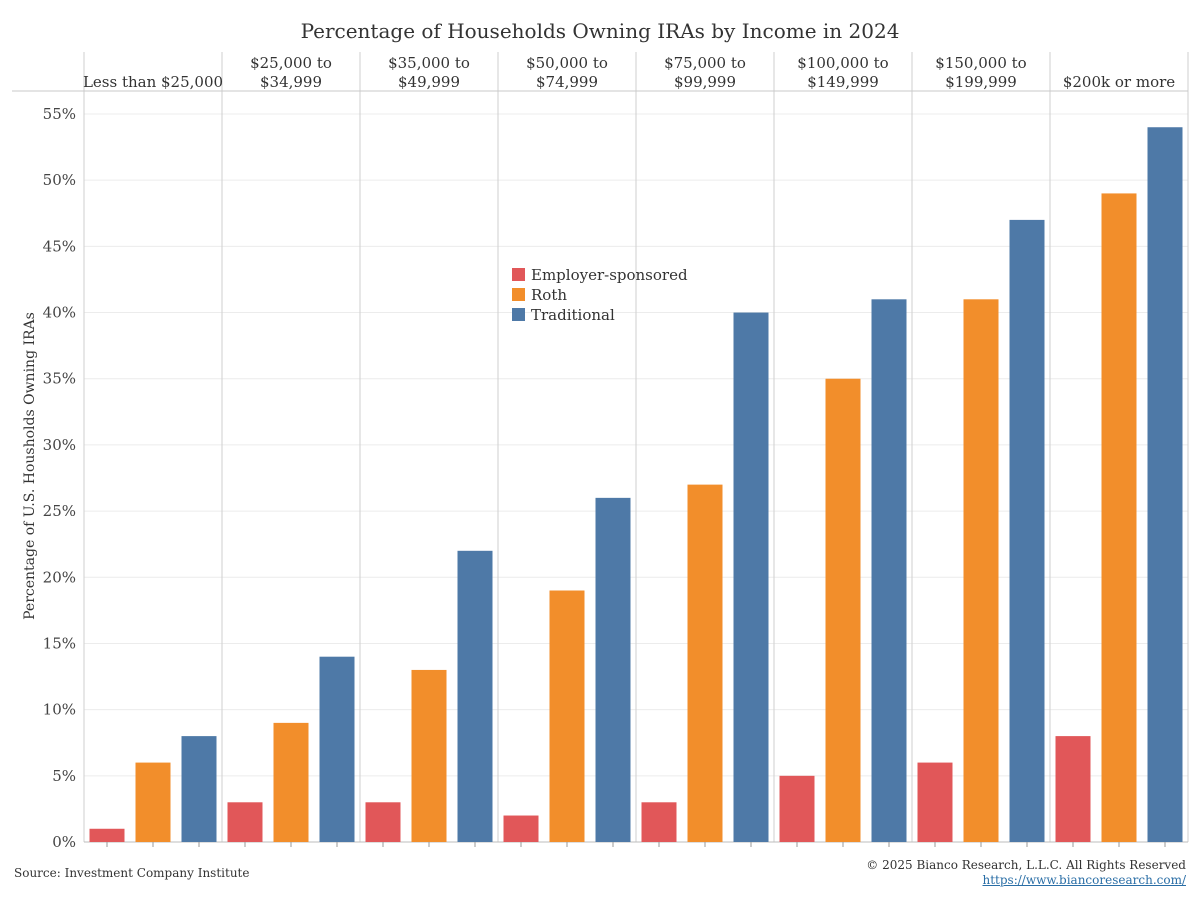 The image size is (1200, 900). Describe the element at coordinates (429, 63) in the screenshot. I see `category-label: $35,000 to` at that location.